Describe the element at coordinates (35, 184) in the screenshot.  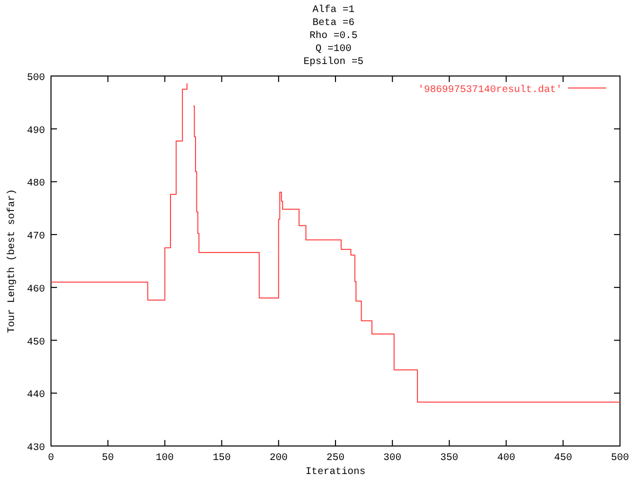
I see `y-tick-label: 480` at that location.